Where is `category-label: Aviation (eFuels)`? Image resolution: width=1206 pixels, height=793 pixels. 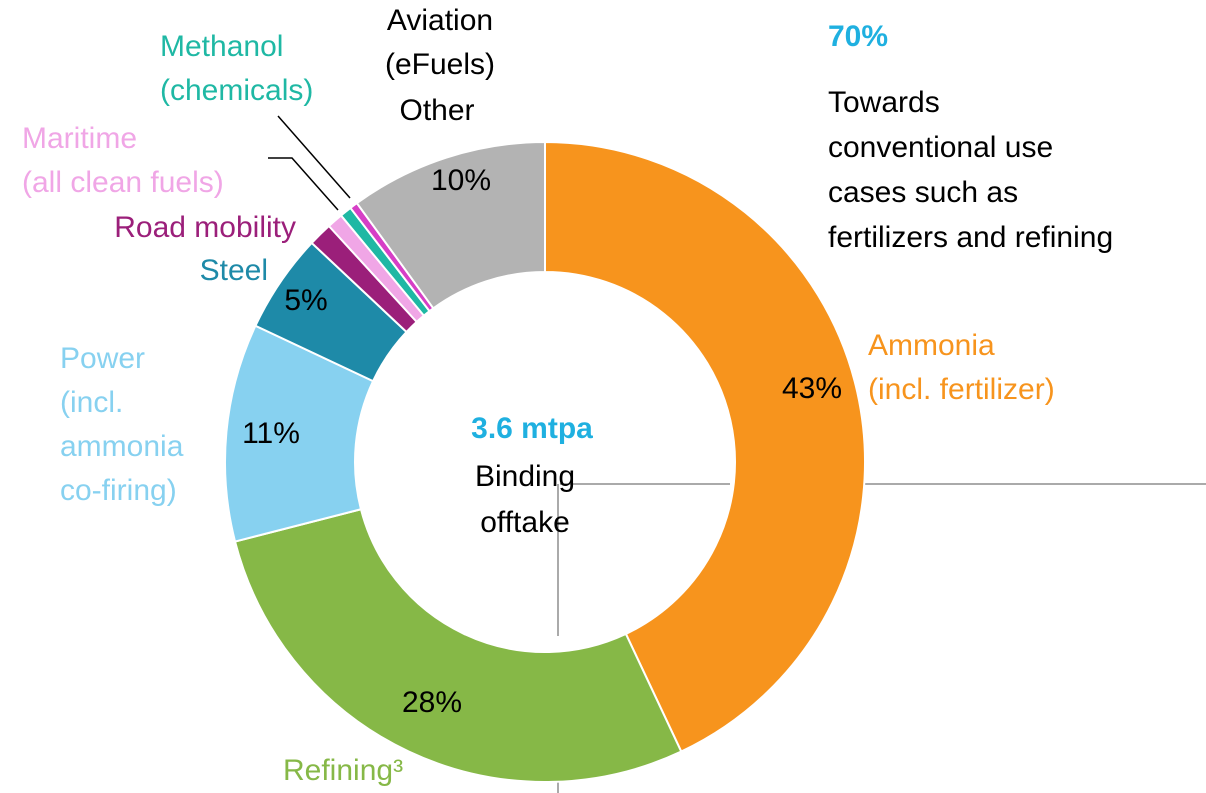
category-label: Aviation (eFuels) is located at coordinates (440, 42).